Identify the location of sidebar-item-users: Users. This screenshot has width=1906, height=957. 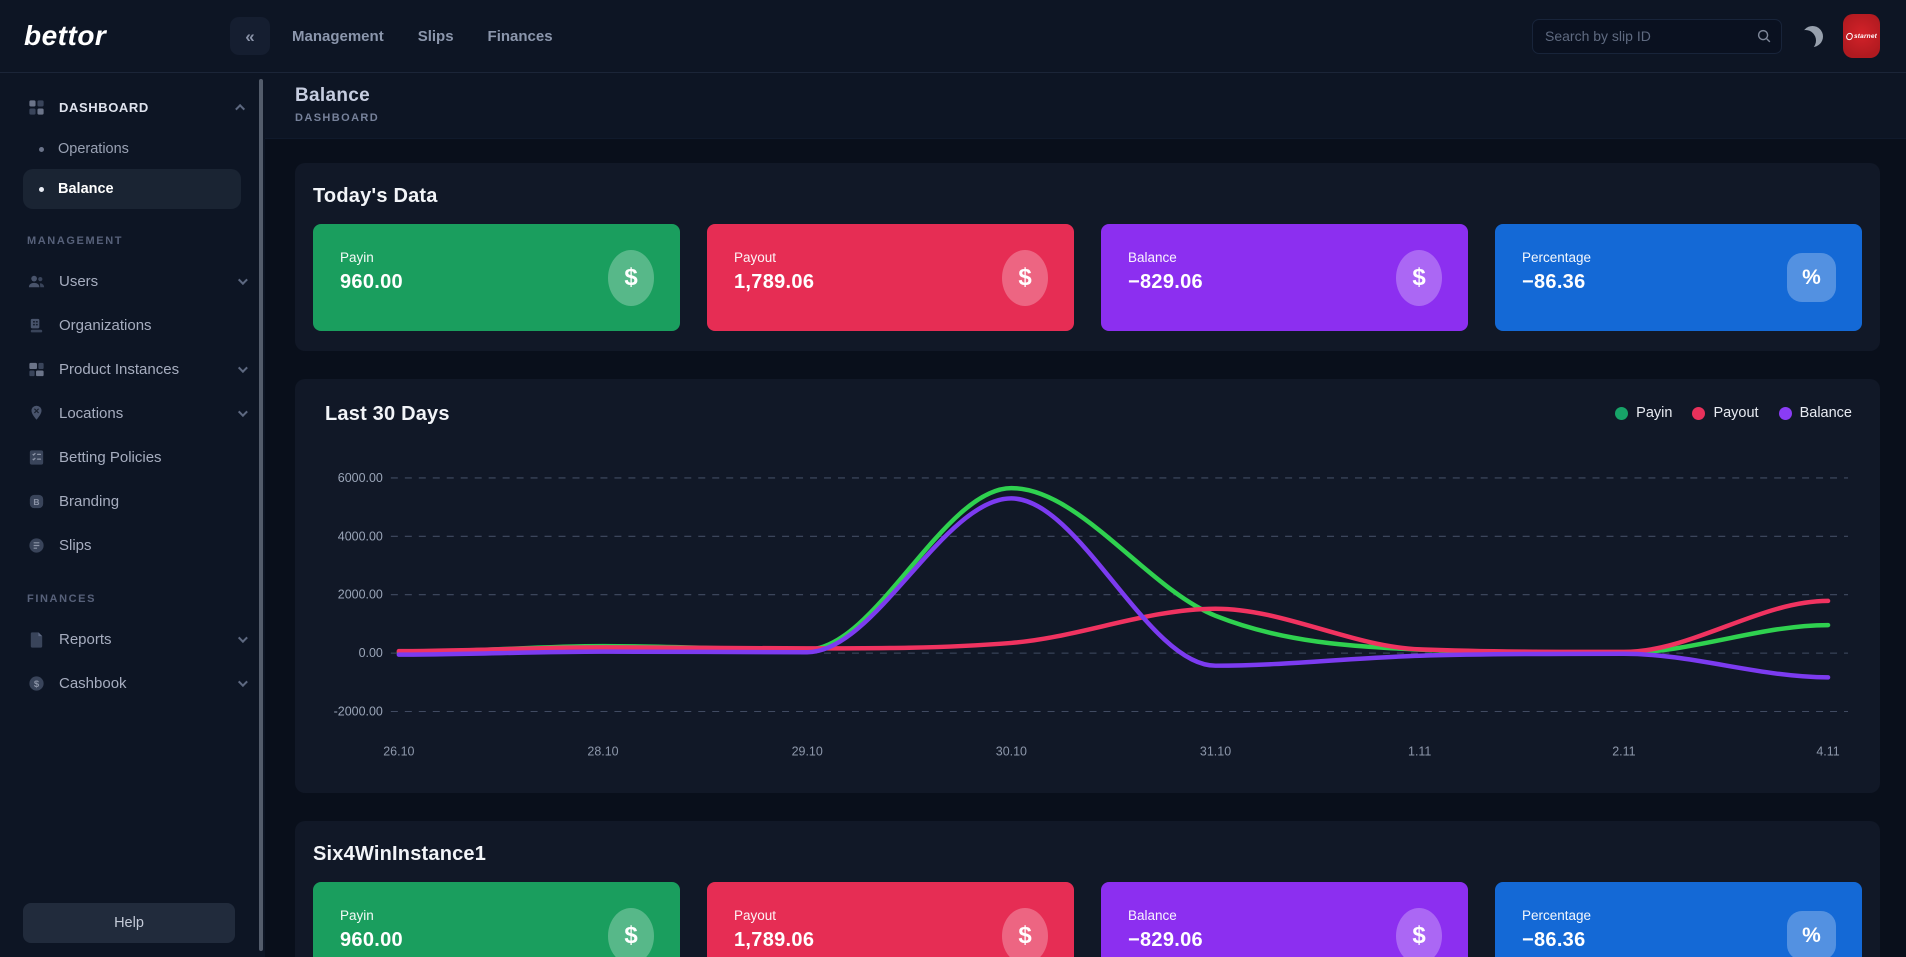
(132, 281).